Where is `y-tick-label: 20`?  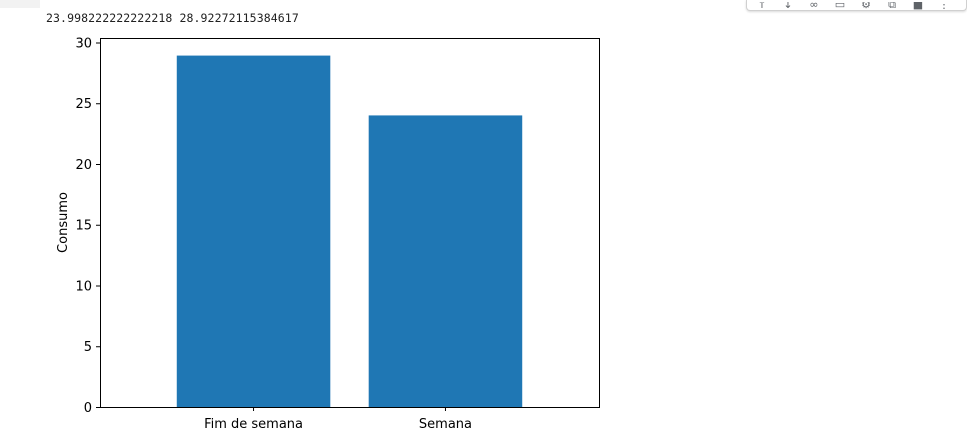
y-tick-label: 20 is located at coordinates (83, 165).